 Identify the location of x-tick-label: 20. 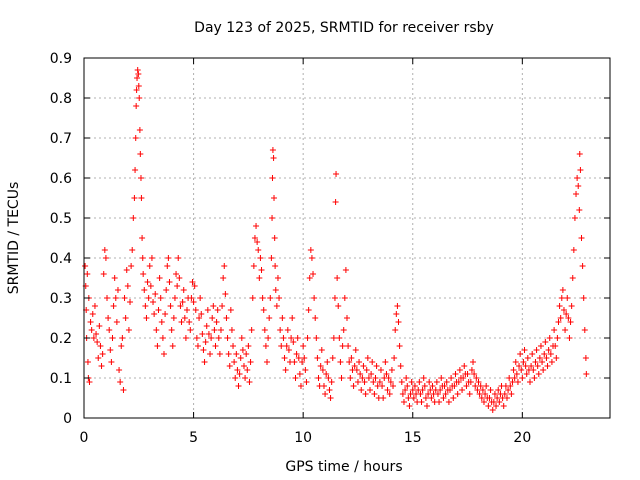
(522, 438).